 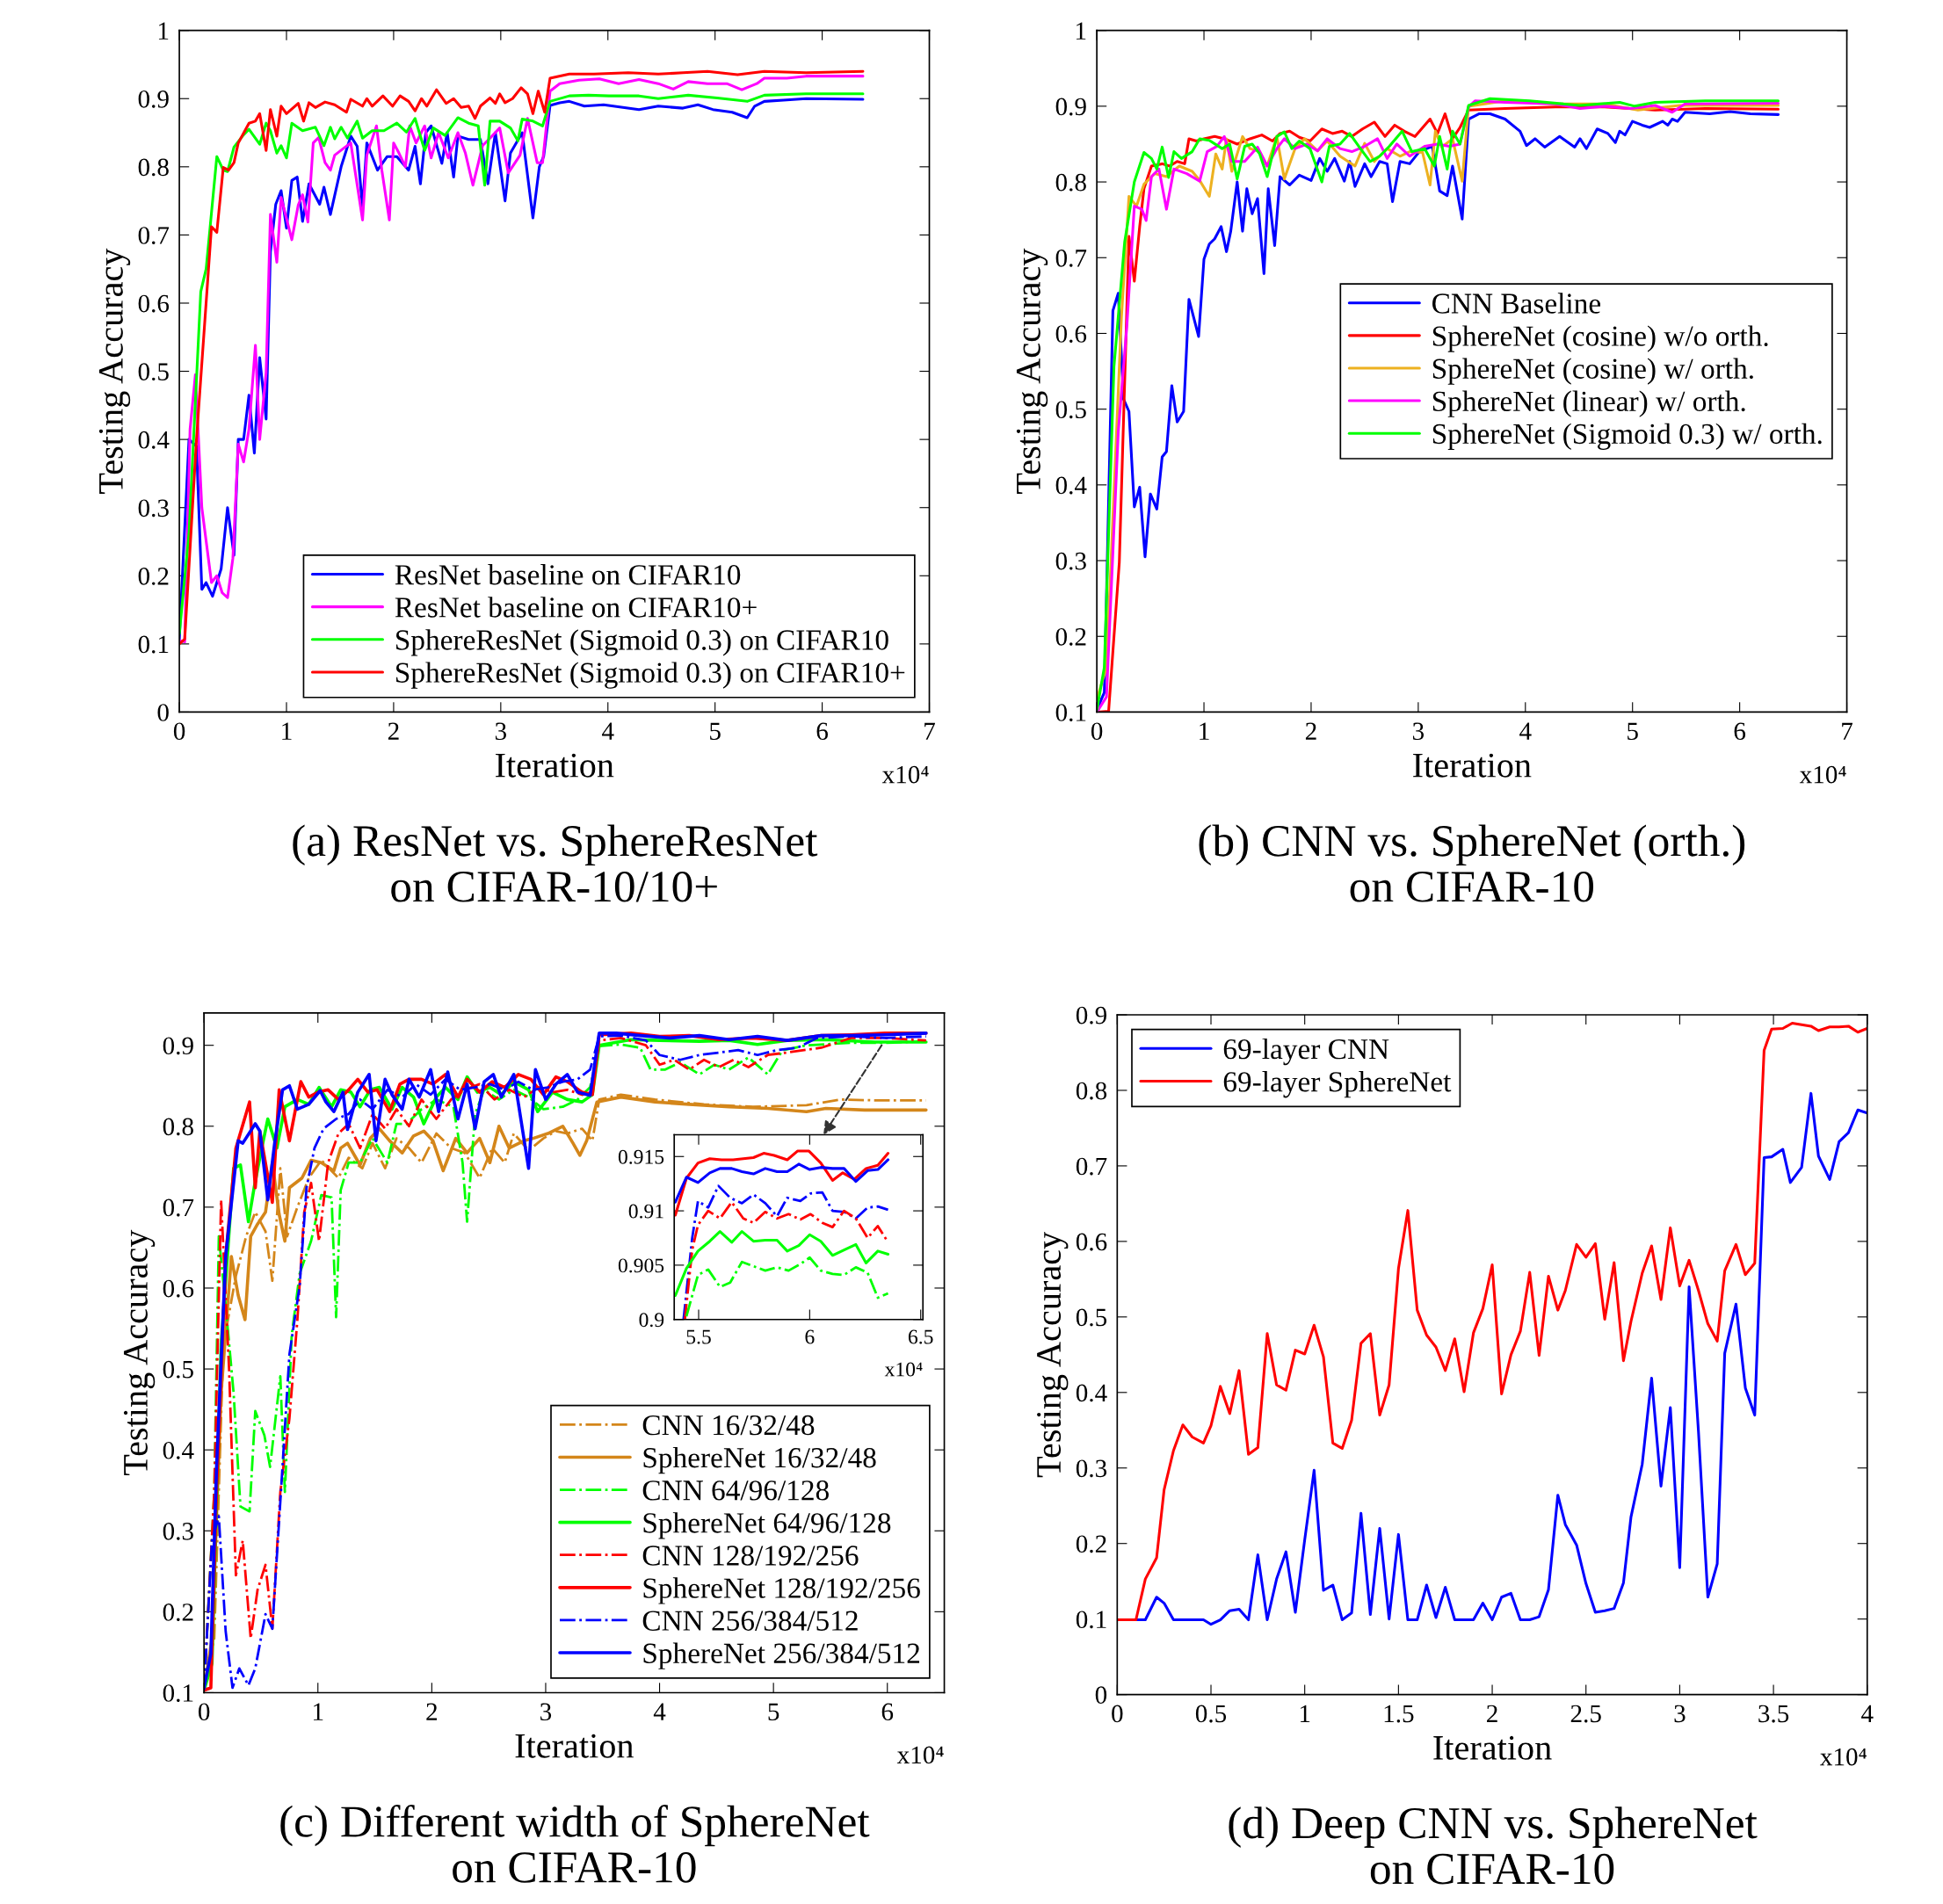 I want to click on legend-label: SphereResNet (Sigmoid 0.3) on CIFAR10, so click(x=642, y=642).